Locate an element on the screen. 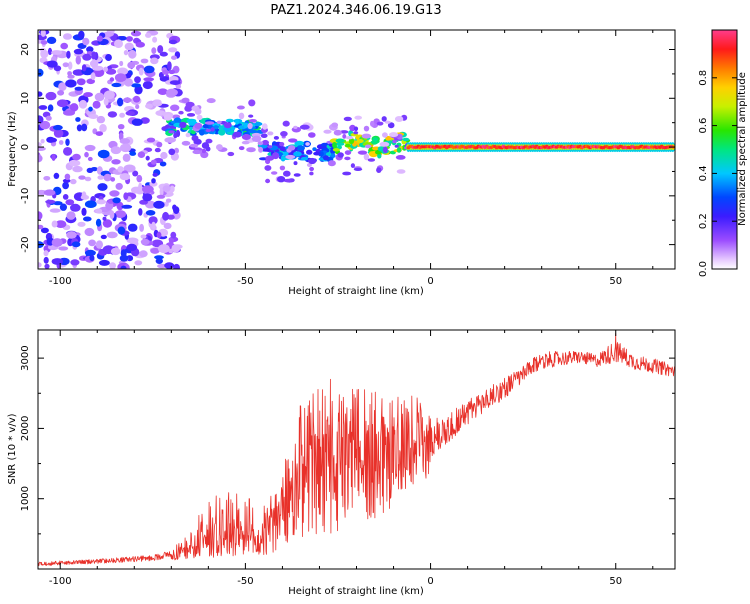  colorbar-label: Normalized spectral amplitude is located at coordinates (742, 149).